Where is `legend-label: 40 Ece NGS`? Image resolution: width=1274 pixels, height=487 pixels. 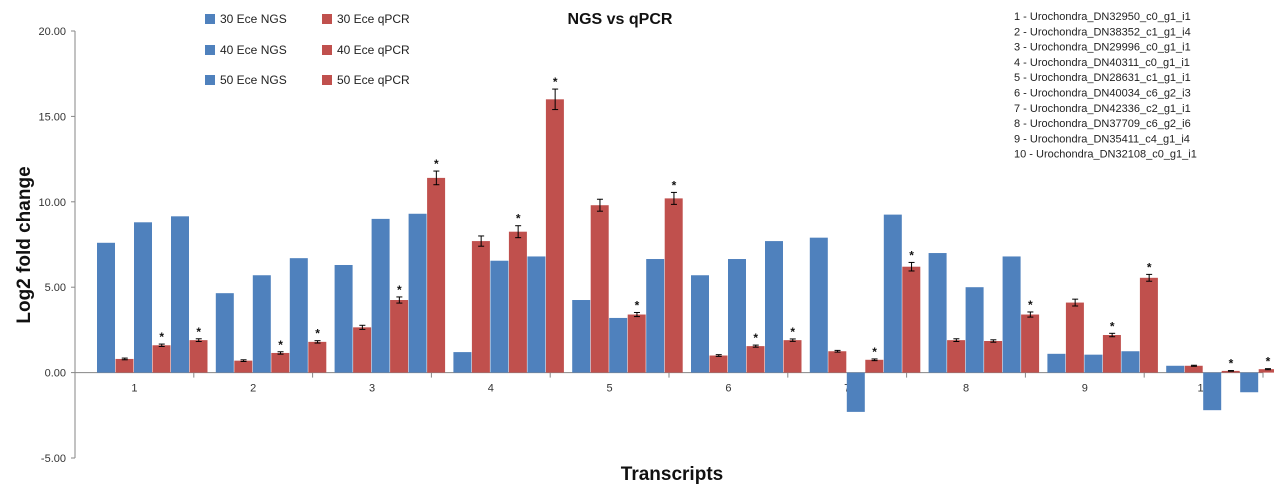 legend-label: 40 Ece NGS is located at coordinates (253, 50).